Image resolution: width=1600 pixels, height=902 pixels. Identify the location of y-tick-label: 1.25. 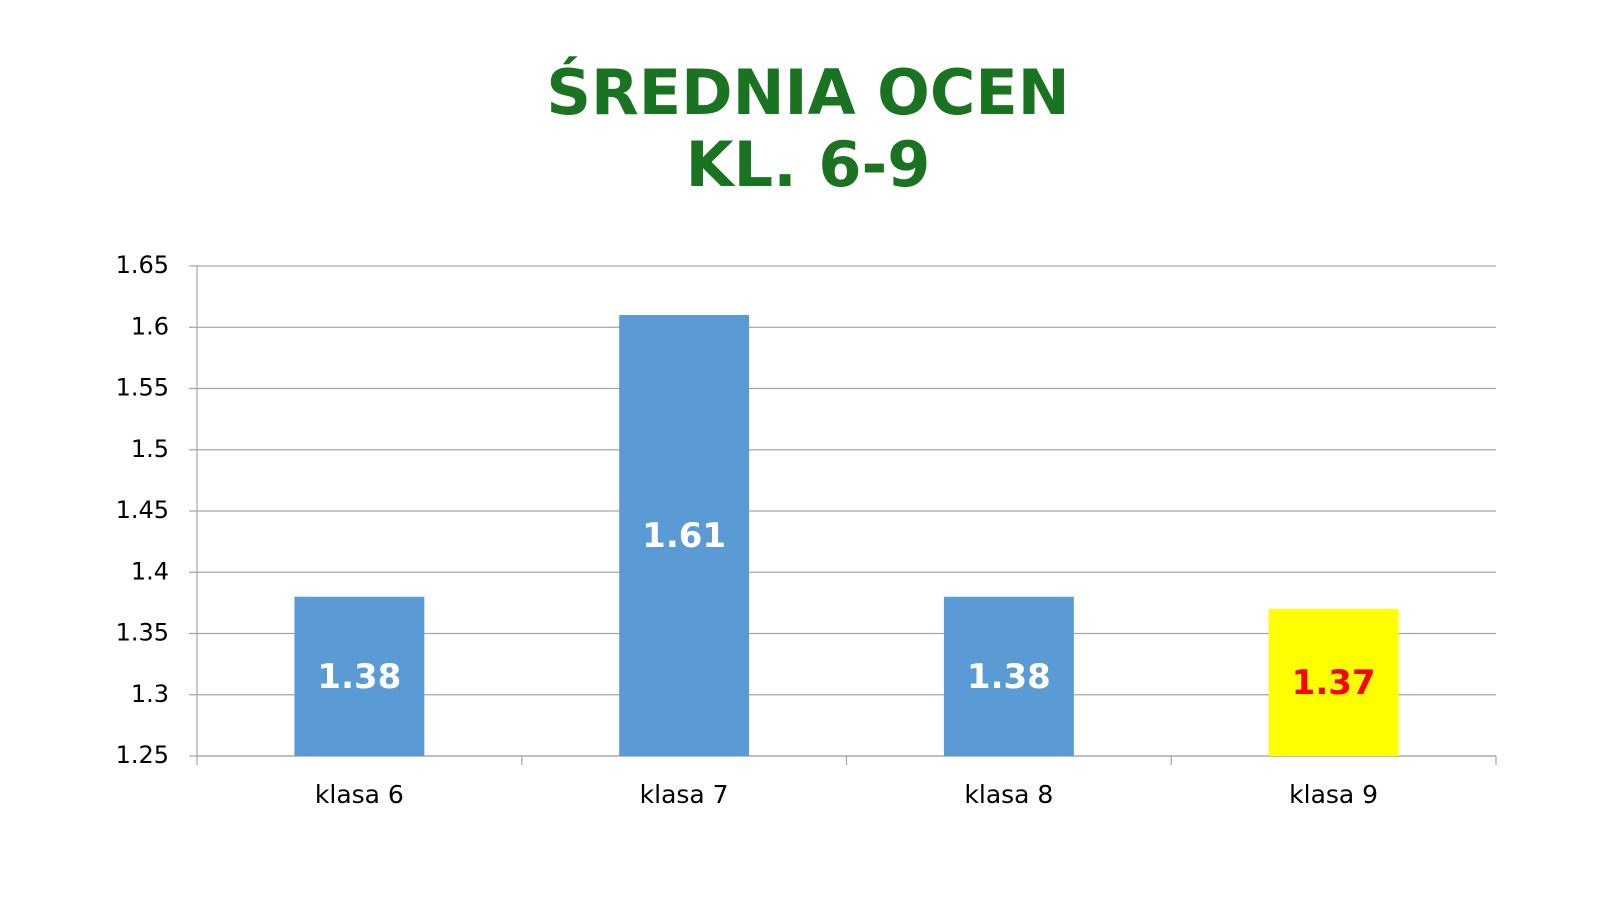
(142, 755).